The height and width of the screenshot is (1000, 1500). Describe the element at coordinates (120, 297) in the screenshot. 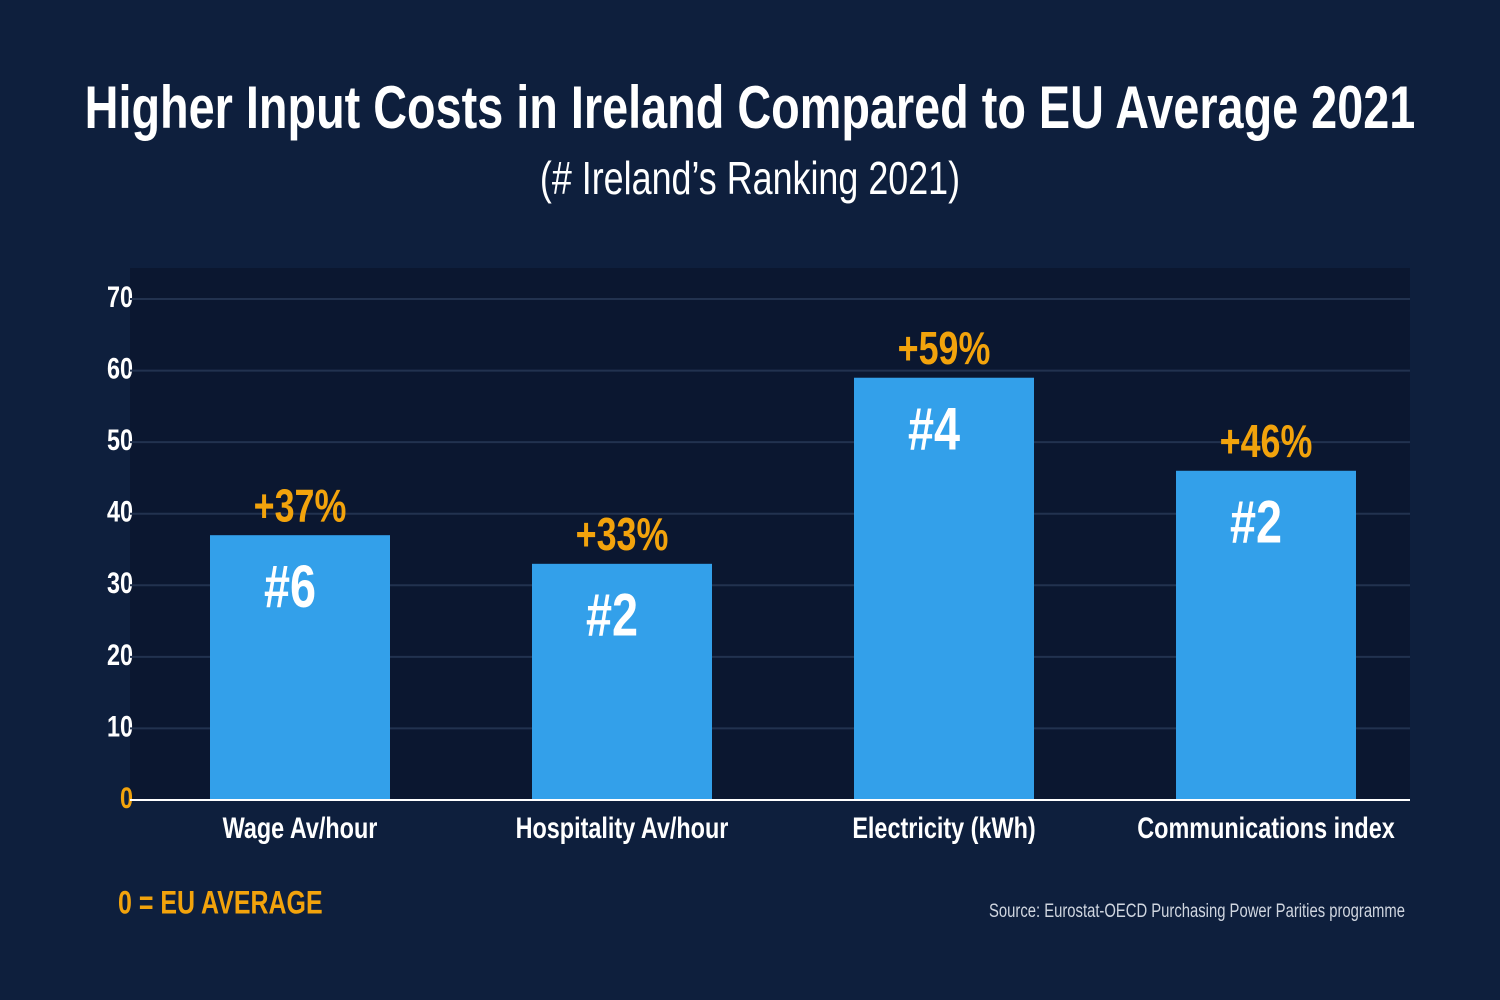

I see `y-tick-label: 70` at that location.